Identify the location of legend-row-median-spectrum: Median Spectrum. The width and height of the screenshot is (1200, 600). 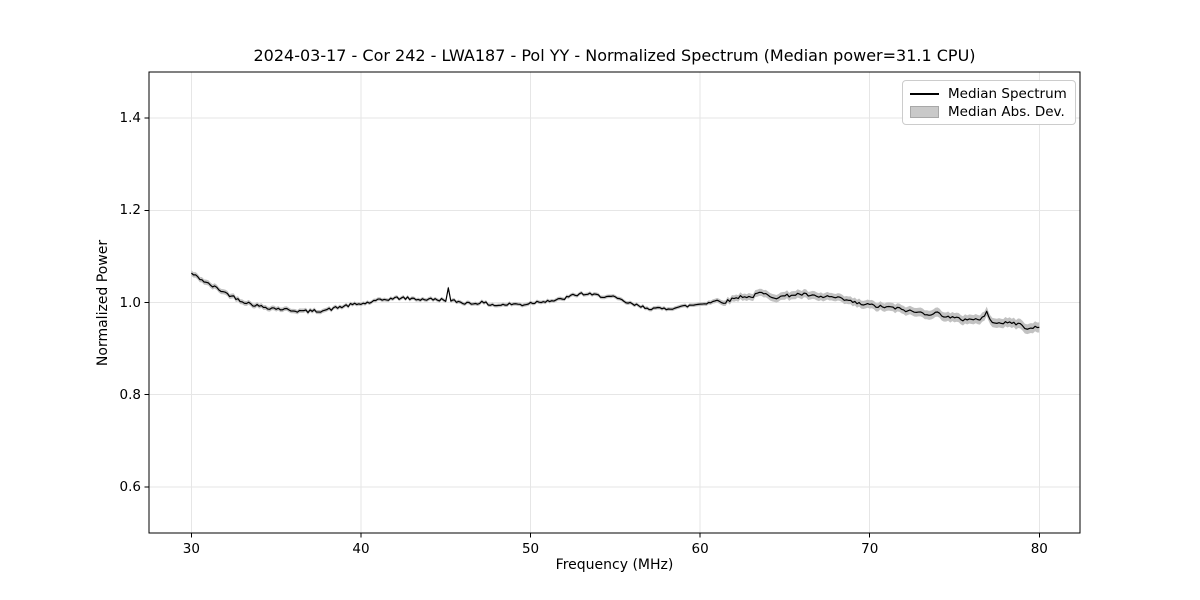
(989, 93).